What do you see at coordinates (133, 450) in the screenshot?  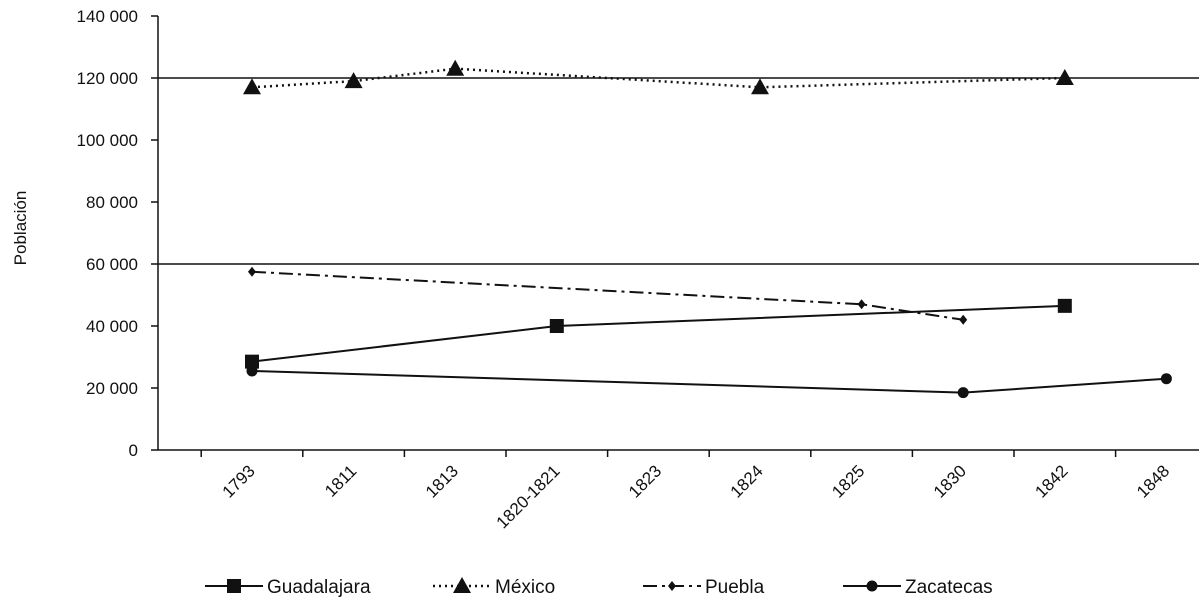 I see `y-tick-label: 0` at bounding box center [133, 450].